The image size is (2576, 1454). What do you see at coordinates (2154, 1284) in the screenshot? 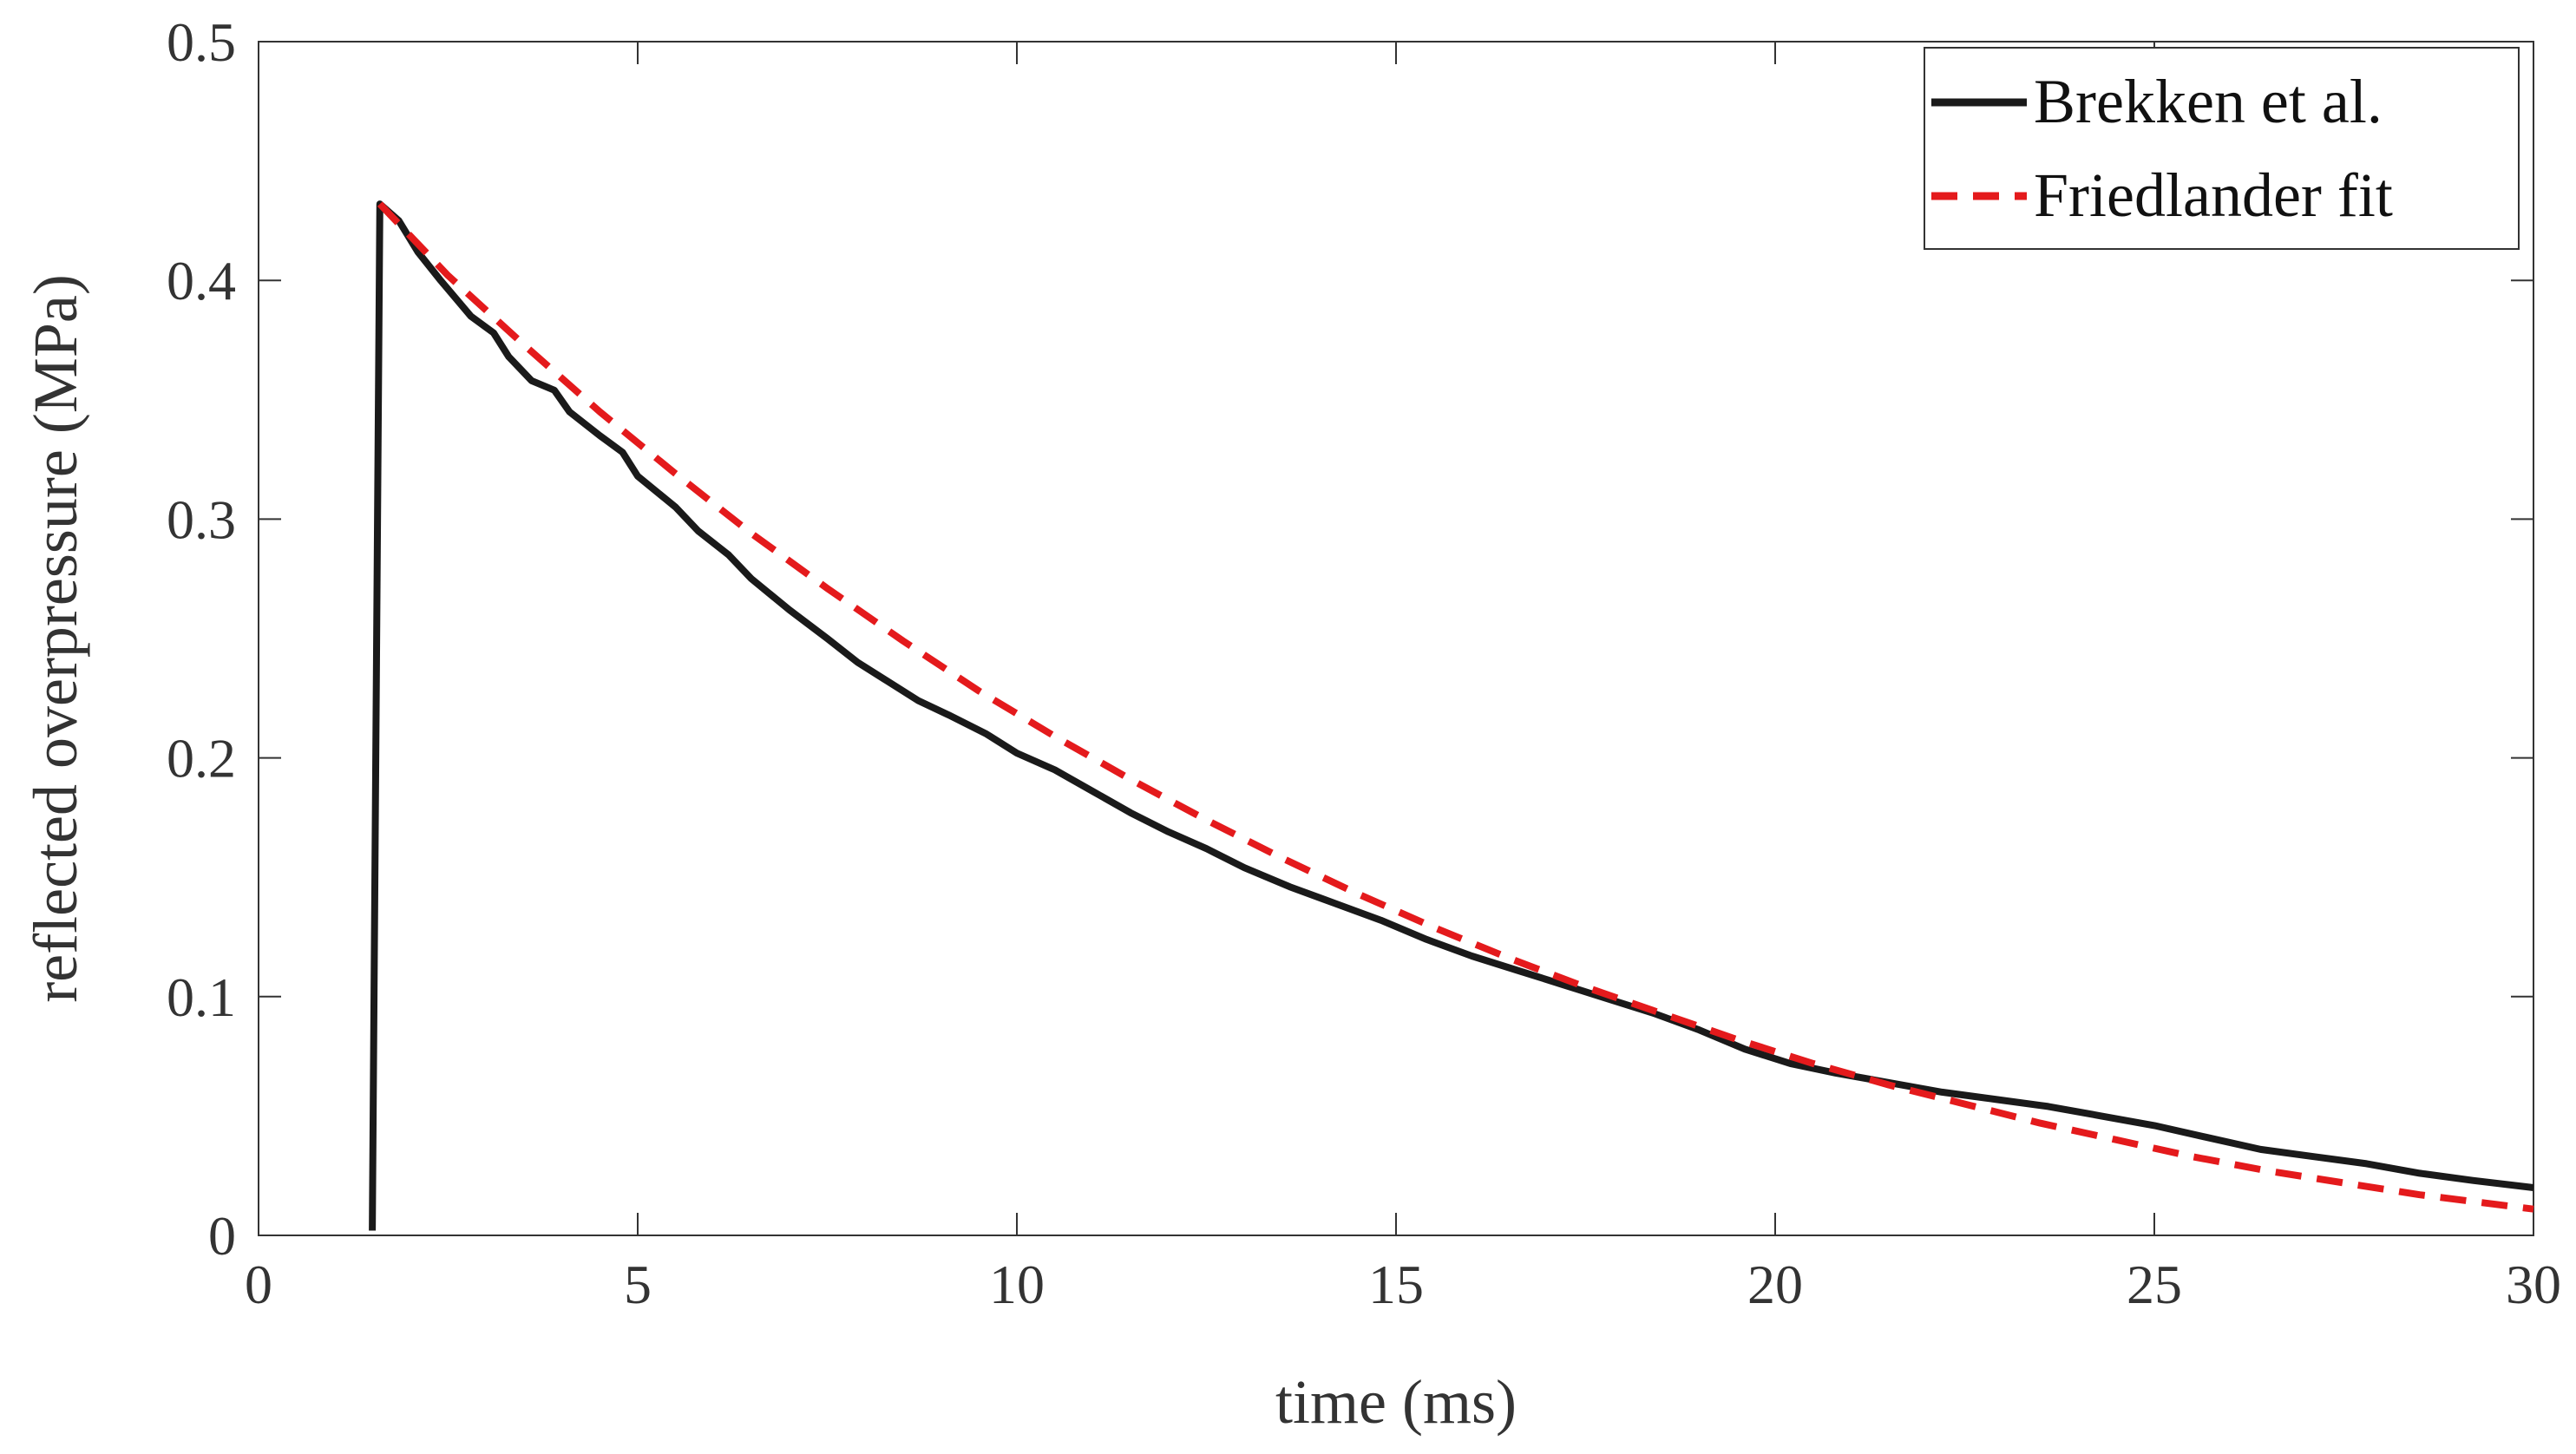
I see `x-tick-label: 25` at bounding box center [2154, 1284].